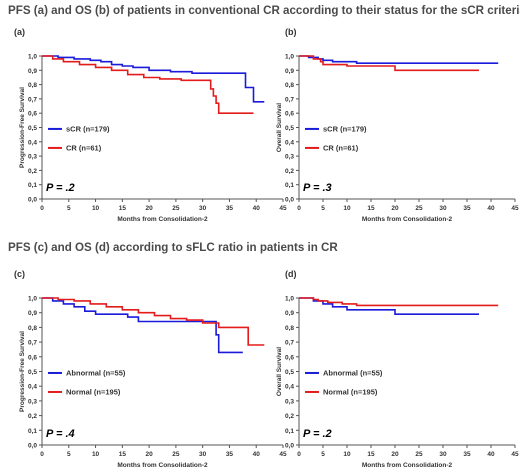 The height and width of the screenshot is (468, 520). Describe the element at coordinates (60, 188) in the screenshot. I see `p-value-annotation: P = .2` at that location.